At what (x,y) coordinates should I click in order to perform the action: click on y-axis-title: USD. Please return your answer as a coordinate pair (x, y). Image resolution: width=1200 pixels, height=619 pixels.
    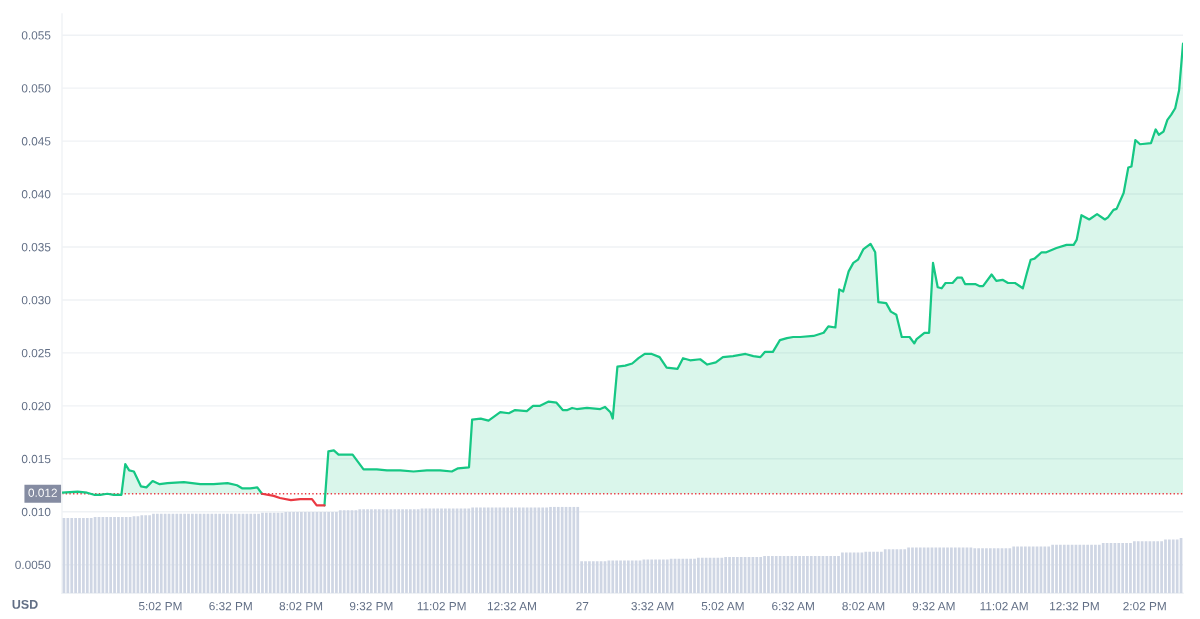
    Looking at the image, I should click on (25, 604).